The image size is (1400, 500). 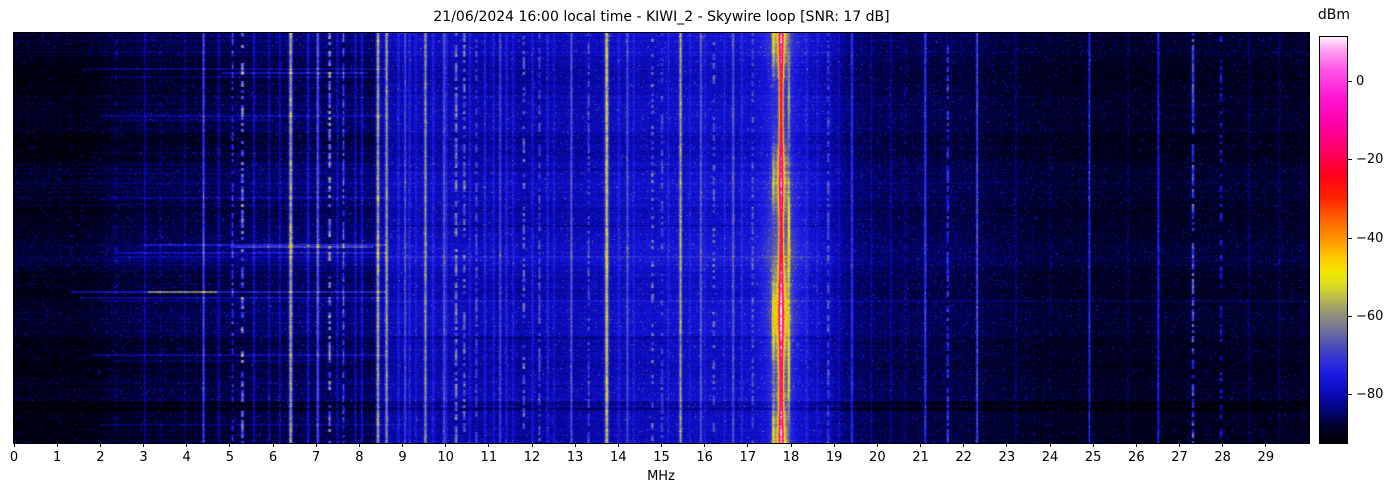 What do you see at coordinates (532, 457) in the screenshot?
I see `x-tick-label: 12` at bounding box center [532, 457].